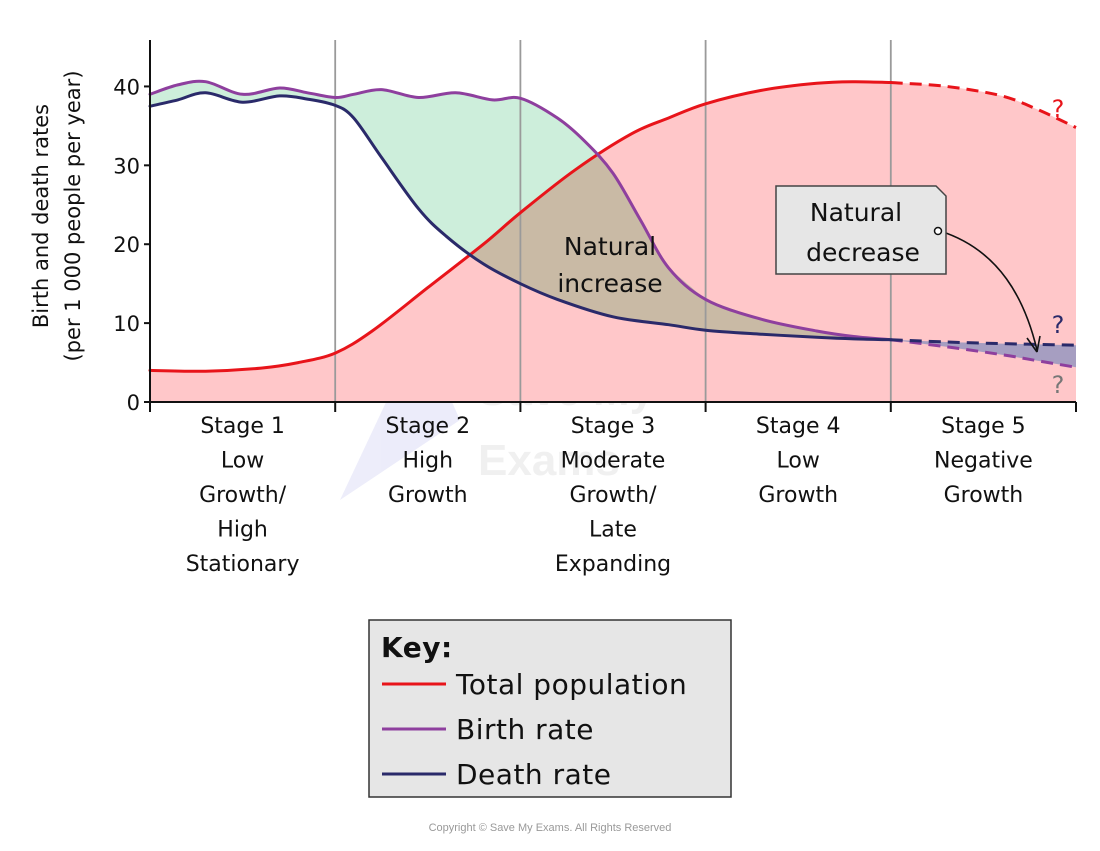  Describe the element at coordinates (609, 265) in the screenshot. I see `natural-increase-annotation: Natural increase` at that location.